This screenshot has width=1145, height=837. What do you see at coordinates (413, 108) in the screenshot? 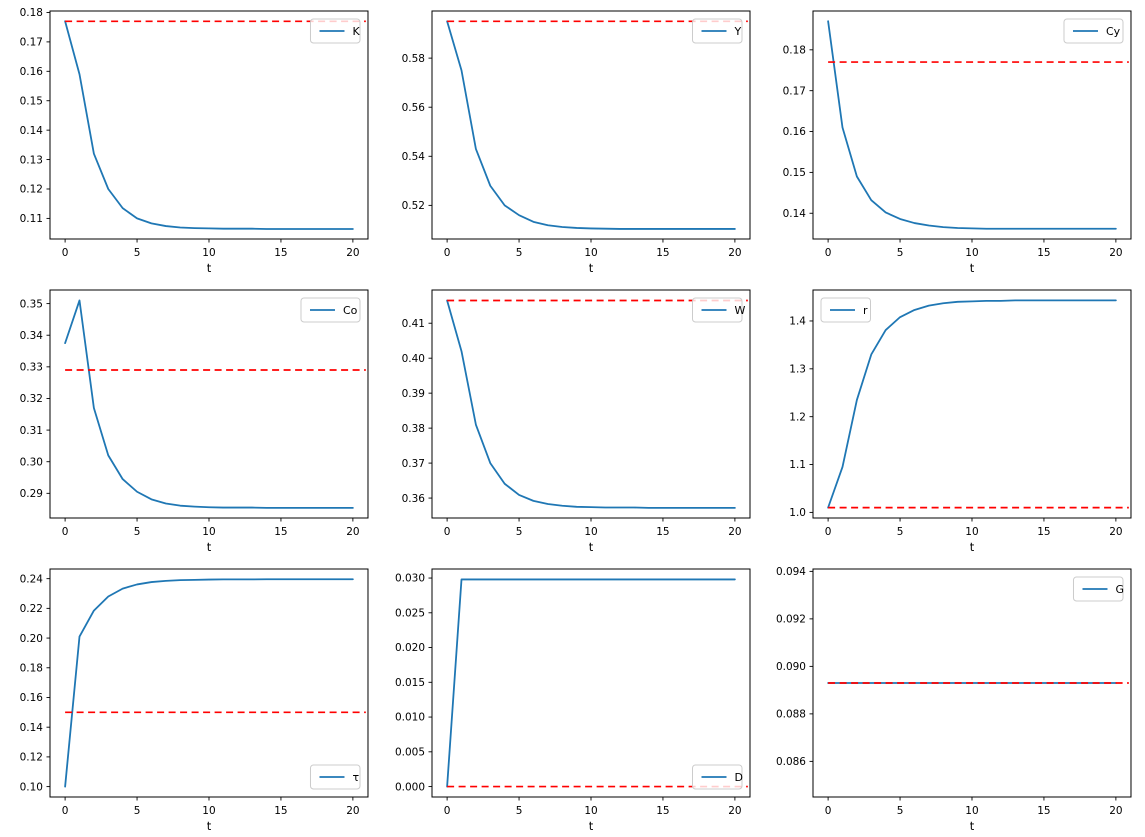
I see `y-tick-label: 0.56` at bounding box center [413, 108].